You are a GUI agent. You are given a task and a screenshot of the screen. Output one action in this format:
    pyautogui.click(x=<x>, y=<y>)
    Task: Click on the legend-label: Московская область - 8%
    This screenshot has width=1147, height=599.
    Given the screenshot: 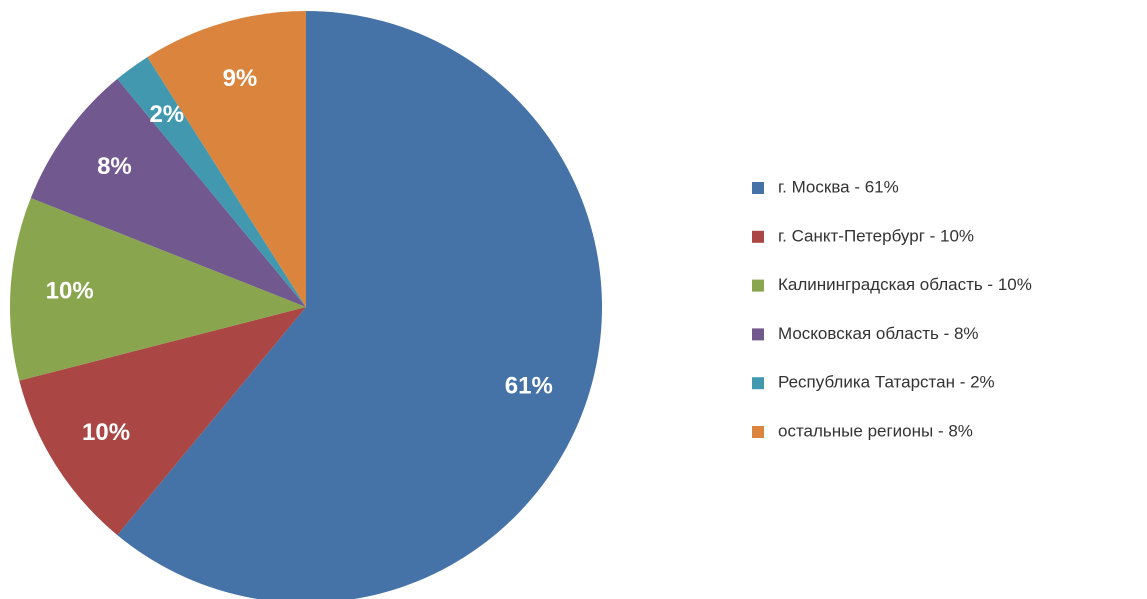 What is the action you would take?
    pyautogui.click(x=878, y=333)
    